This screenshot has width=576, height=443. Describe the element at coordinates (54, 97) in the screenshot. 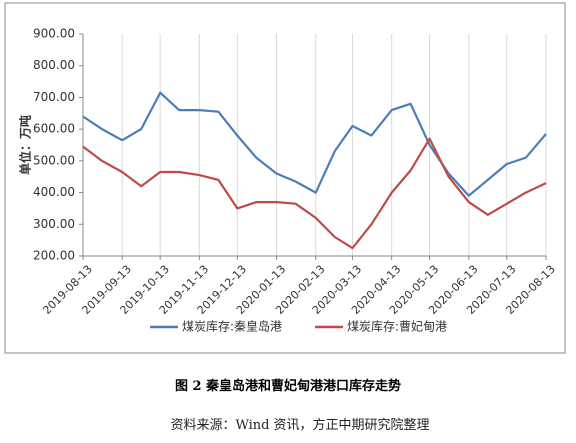

I see `y-tick-label: 700.00` at that location.